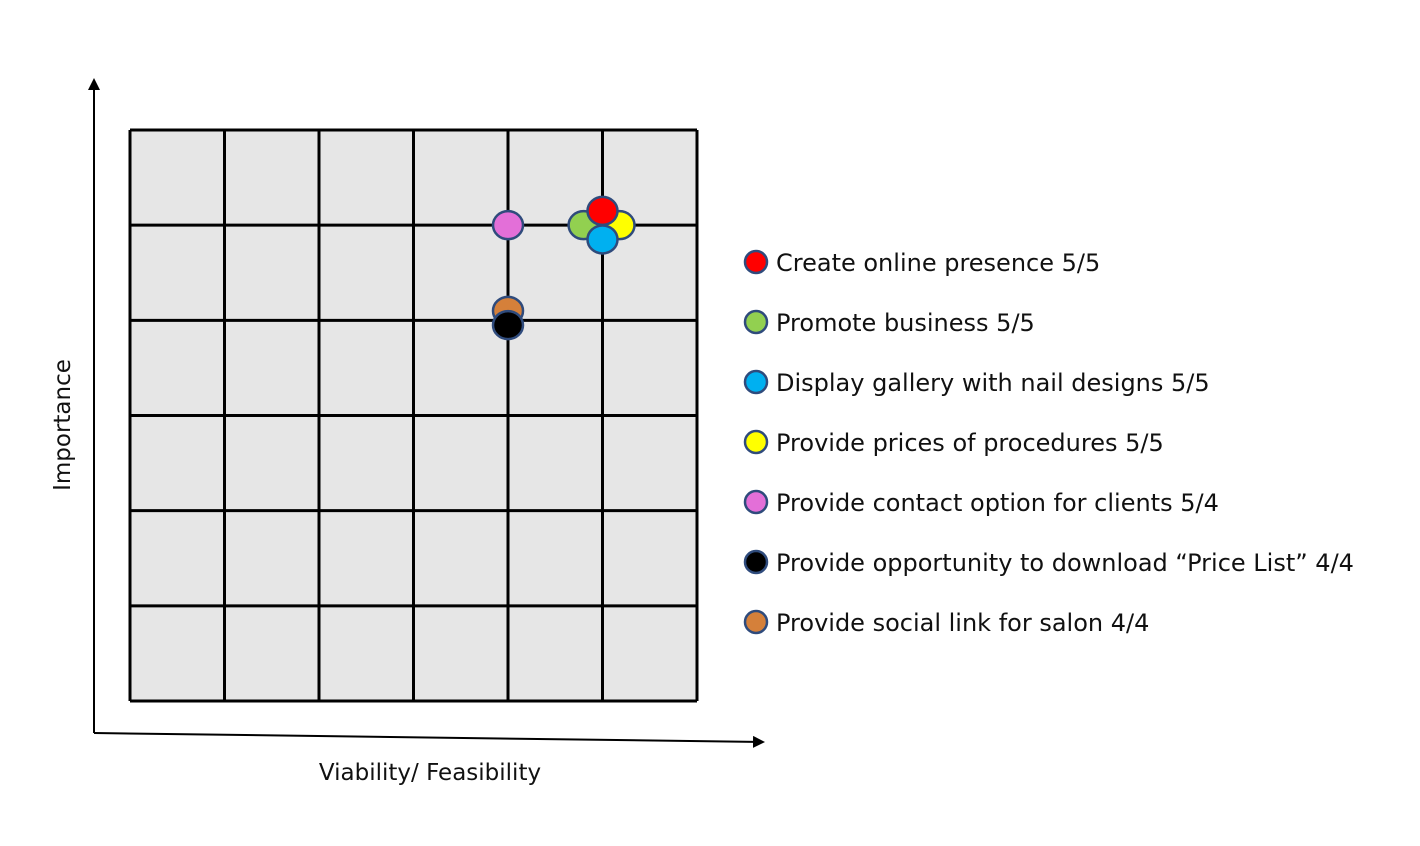  I want to click on data-points, so click(563, 268).